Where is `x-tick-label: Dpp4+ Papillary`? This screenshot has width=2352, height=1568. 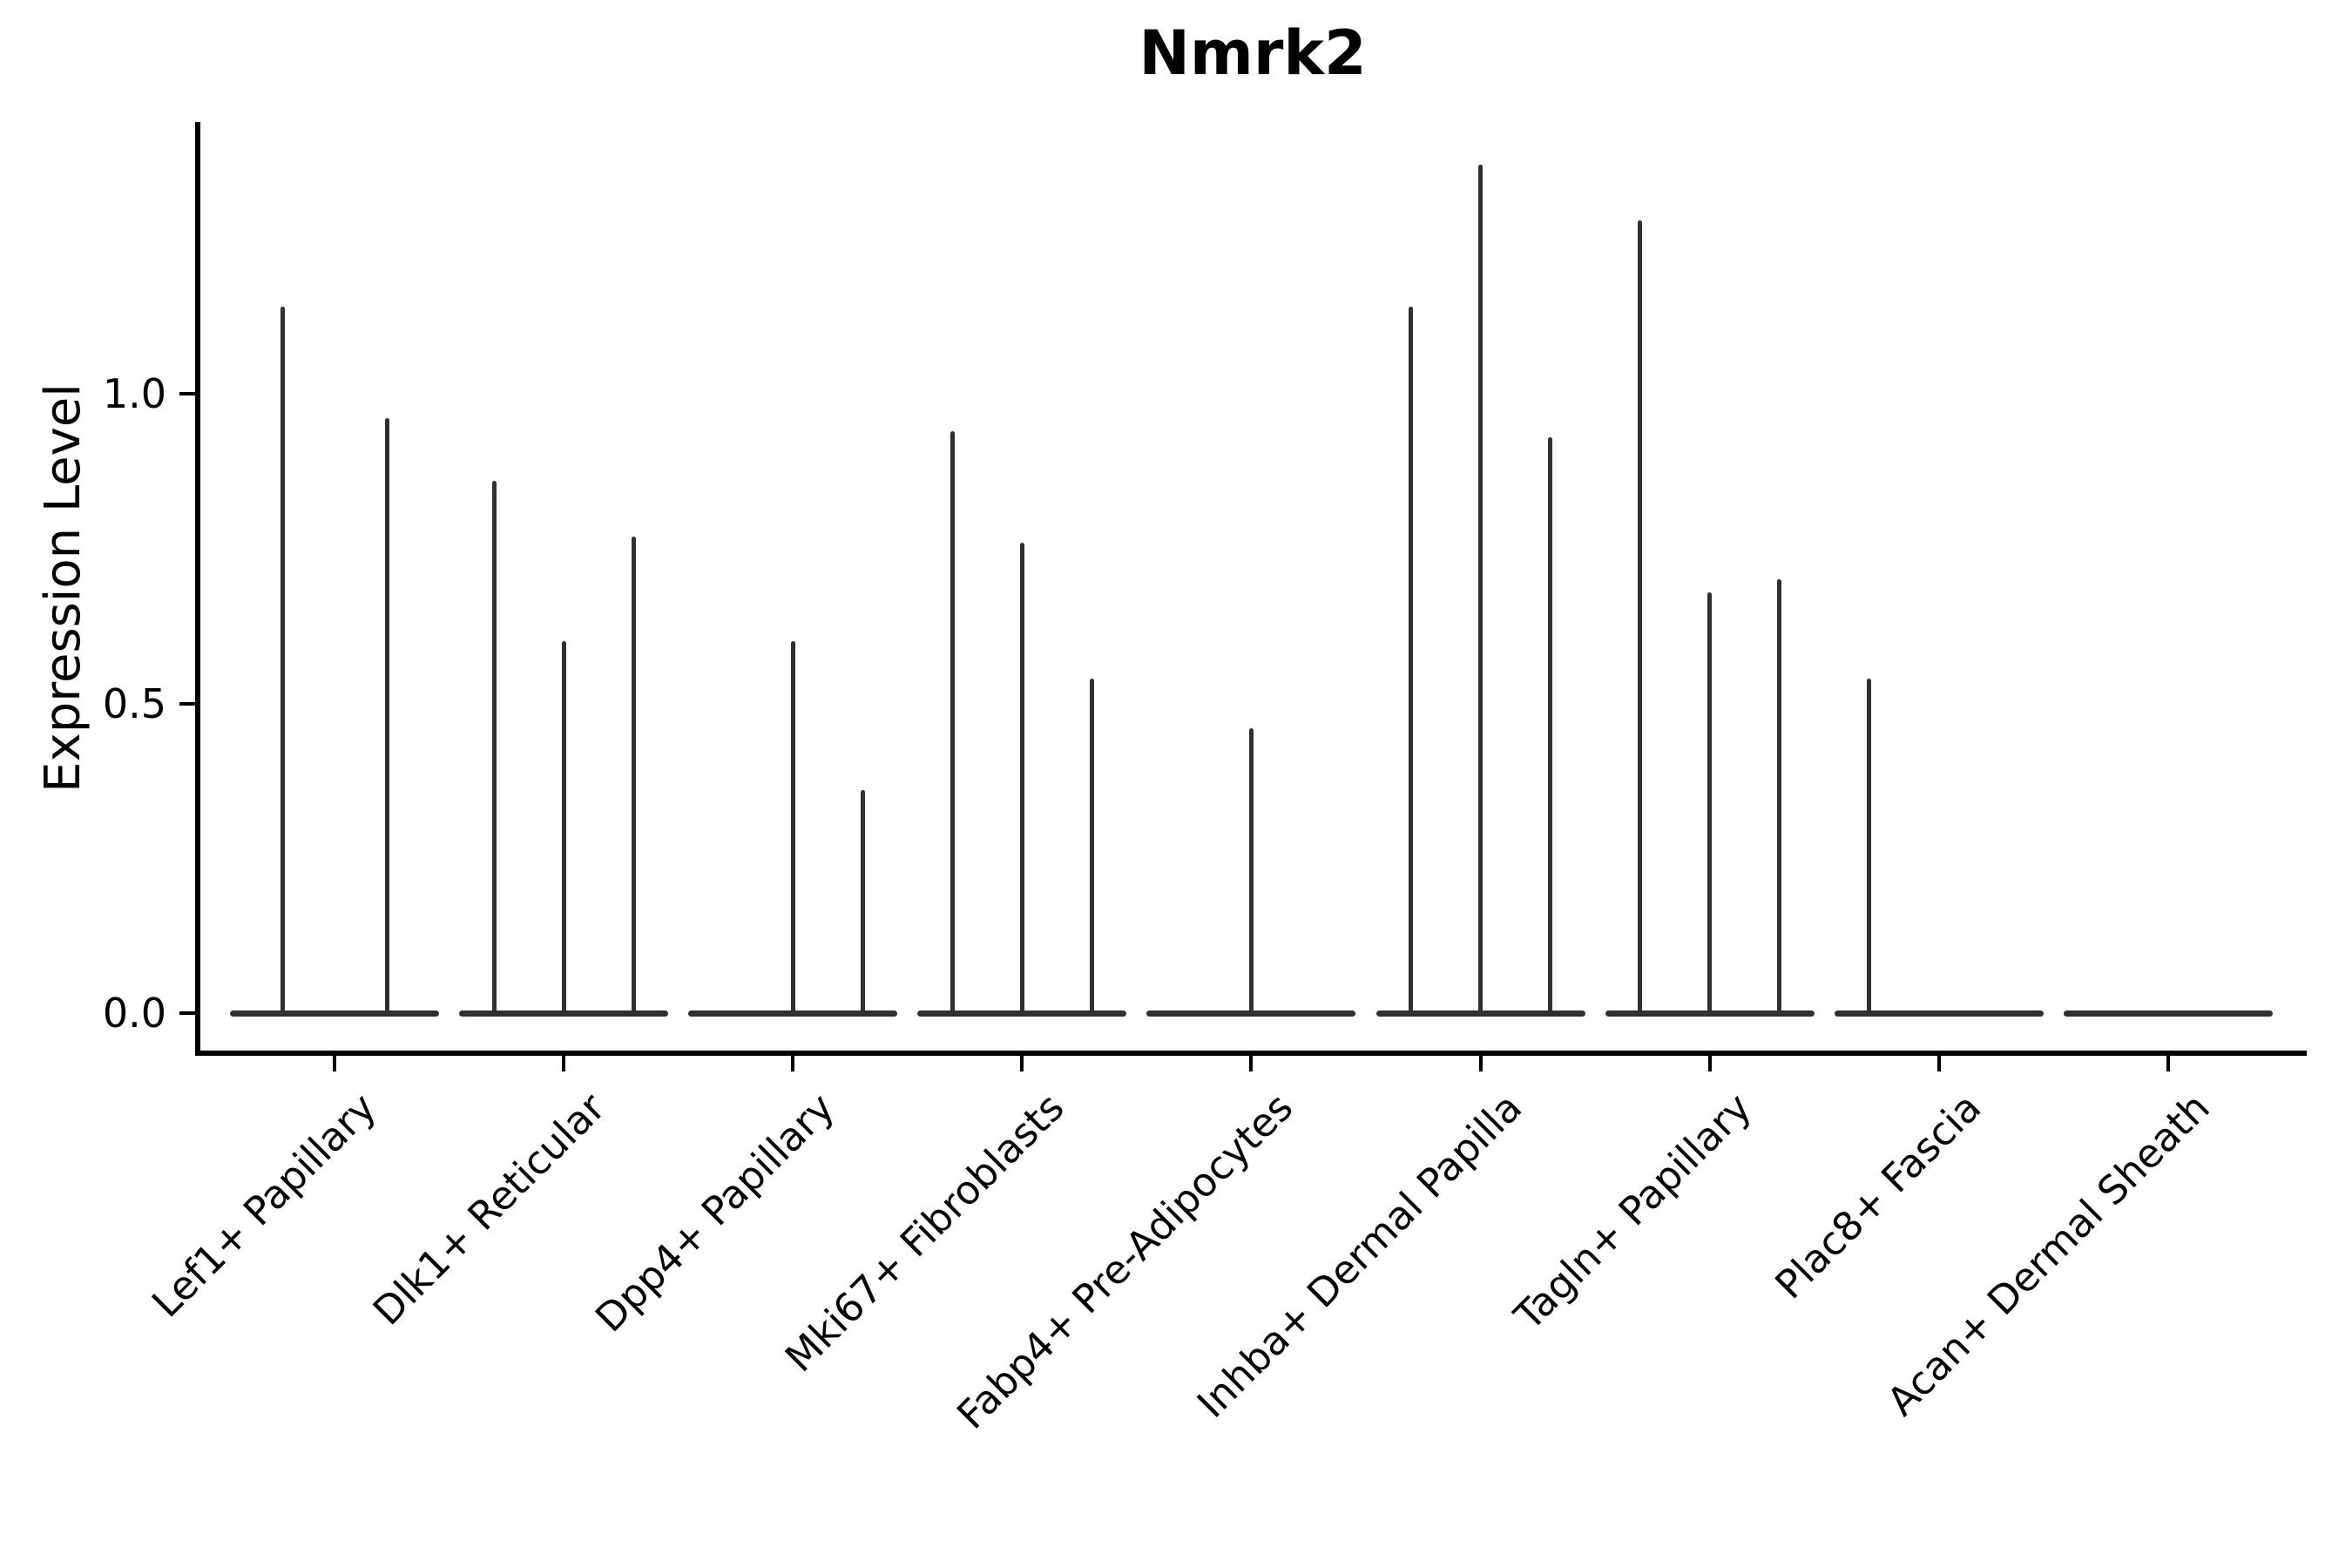
x-tick-label: Dpp4+ Papillary is located at coordinates (715, 1213).